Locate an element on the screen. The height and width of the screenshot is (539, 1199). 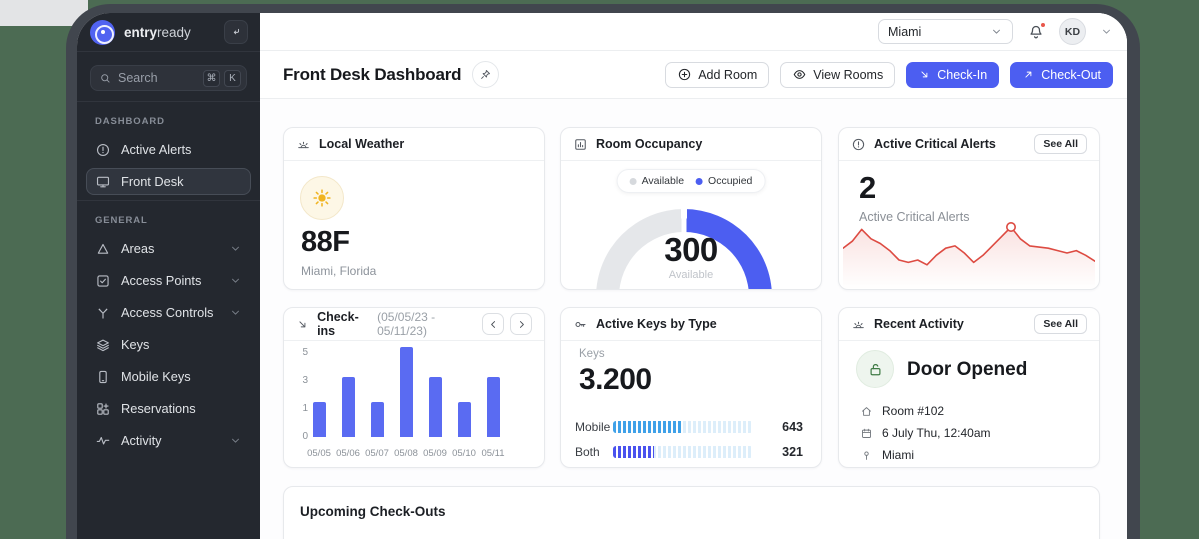
checkins-bar-05/07 is located at coordinates (377, 419).